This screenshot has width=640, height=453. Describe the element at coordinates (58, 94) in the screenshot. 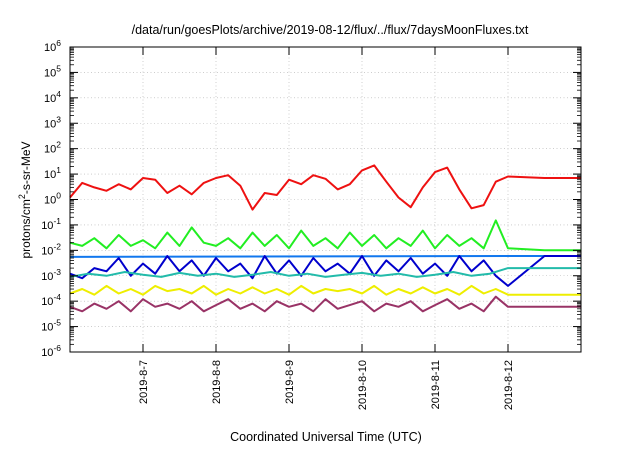

I see `y-tick-exp: 4` at that location.